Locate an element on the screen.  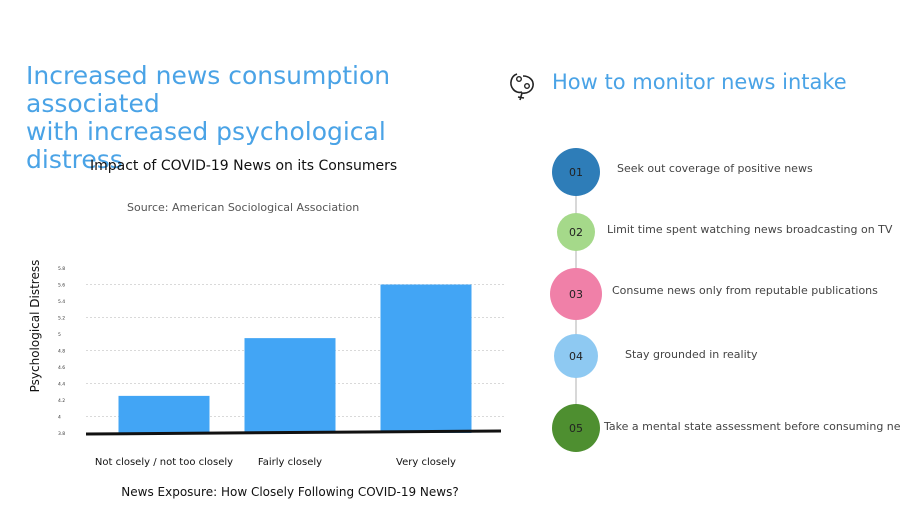
y-tick-label: 5.4 is located at coordinates (61, 302).